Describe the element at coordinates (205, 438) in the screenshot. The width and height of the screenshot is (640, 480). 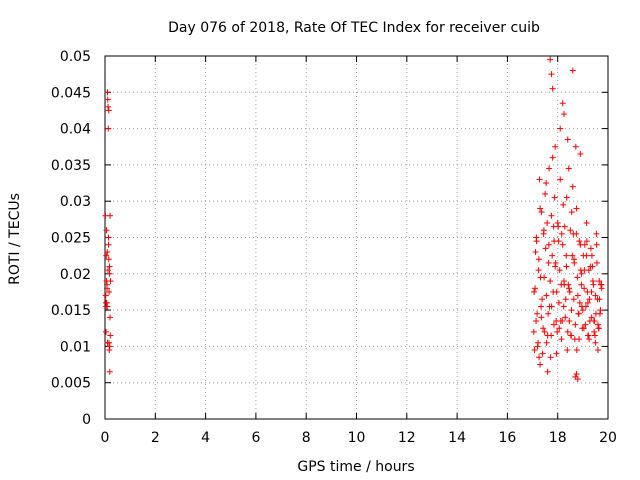
I see `x-tick-label: 4` at that location.